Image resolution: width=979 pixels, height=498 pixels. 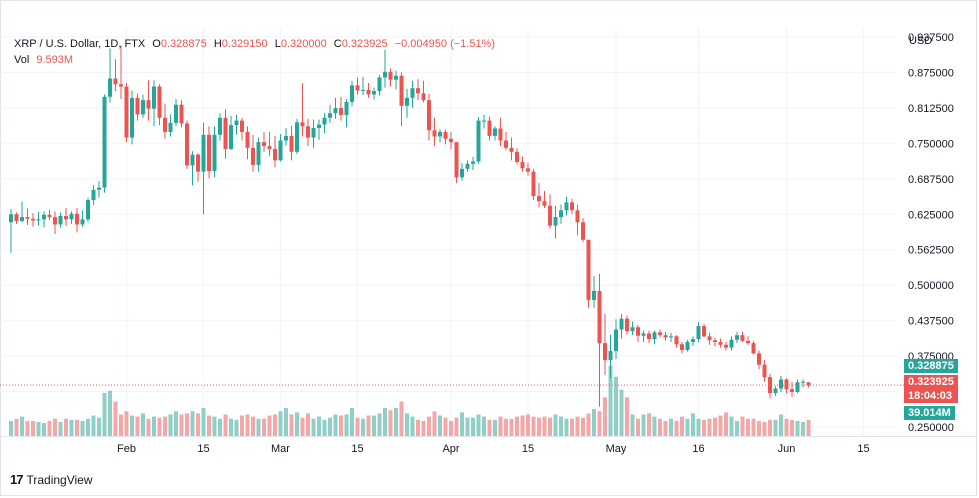 What do you see at coordinates (931, 144) in the screenshot?
I see `price-tick-label: 0.750000` at bounding box center [931, 144].